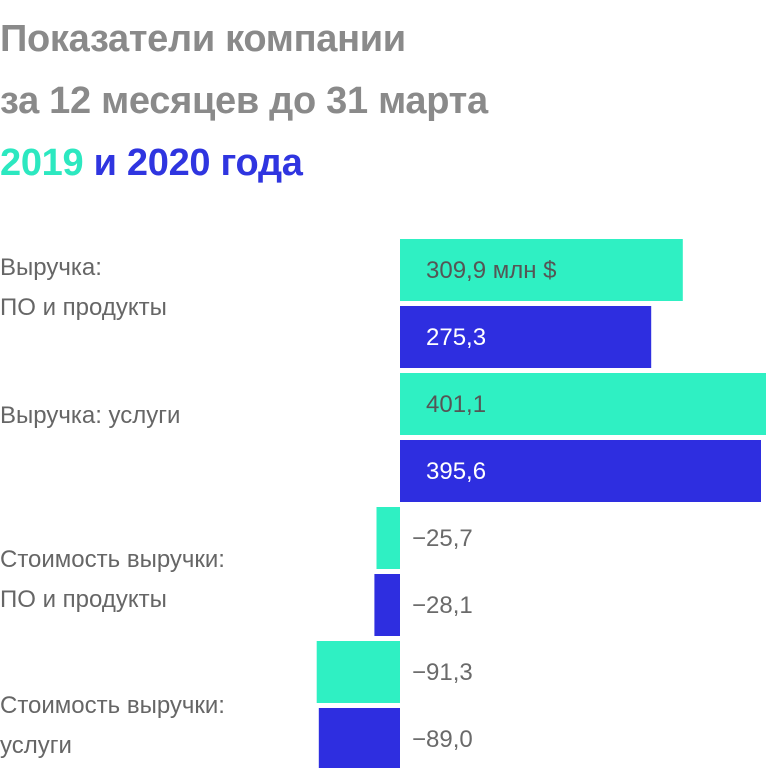 The image size is (768, 768). What do you see at coordinates (442, 605) in the screenshot?
I see `data-label-2020-2: −28,1` at bounding box center [442, 605].